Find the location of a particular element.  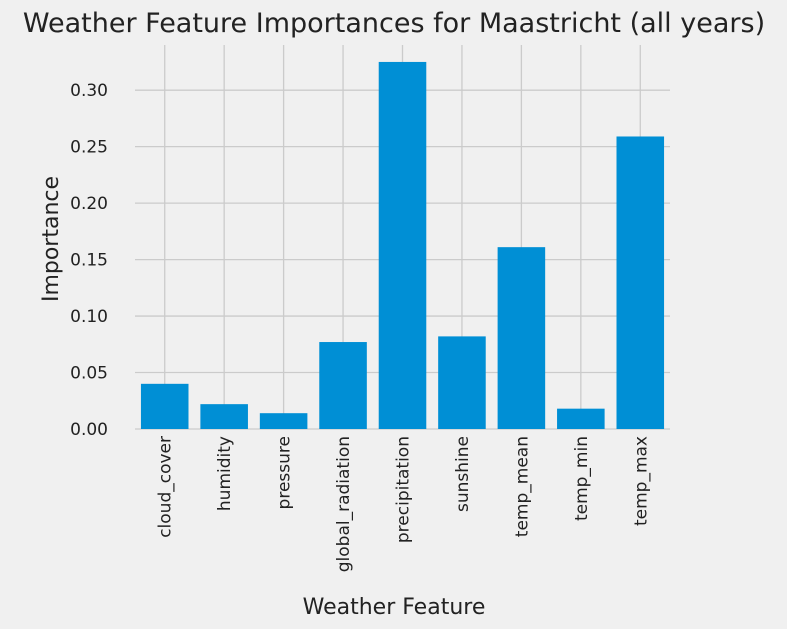

x-axis-label: Weather Feature is located at coordinates (394, 607).